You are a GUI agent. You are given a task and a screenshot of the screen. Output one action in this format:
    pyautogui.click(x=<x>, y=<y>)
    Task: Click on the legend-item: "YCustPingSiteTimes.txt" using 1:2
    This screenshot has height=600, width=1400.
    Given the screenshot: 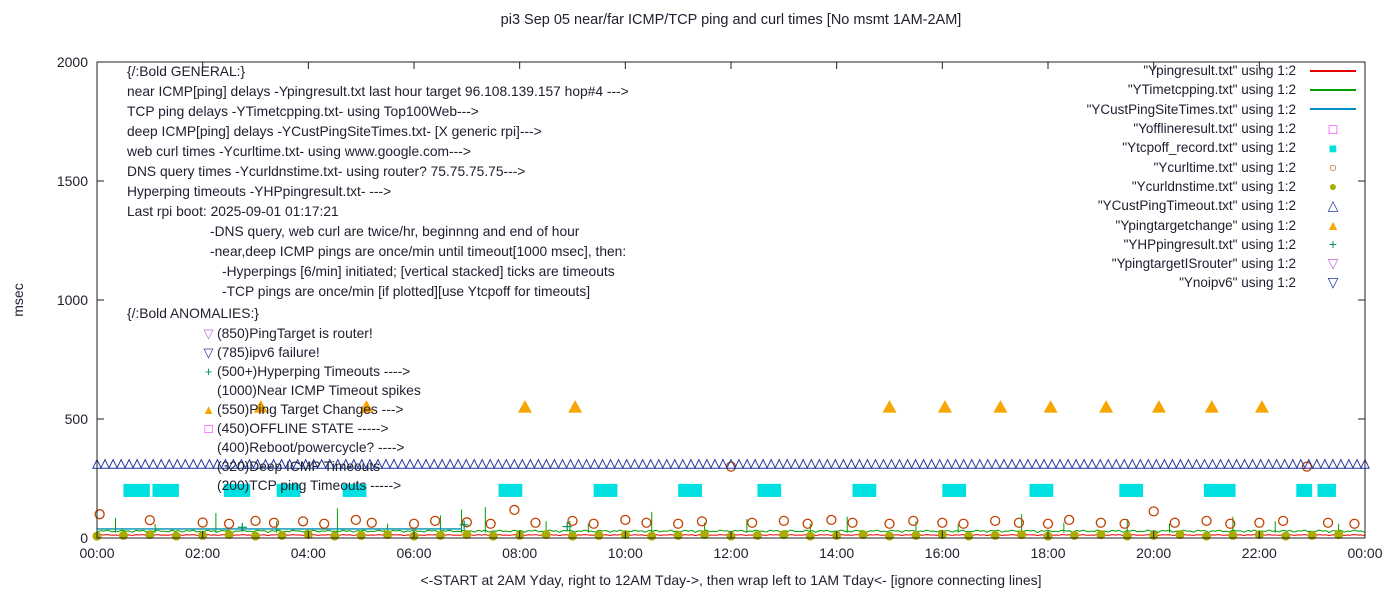 What is the action you would take?
    pyautogui.click(x=1224, y=109)
    